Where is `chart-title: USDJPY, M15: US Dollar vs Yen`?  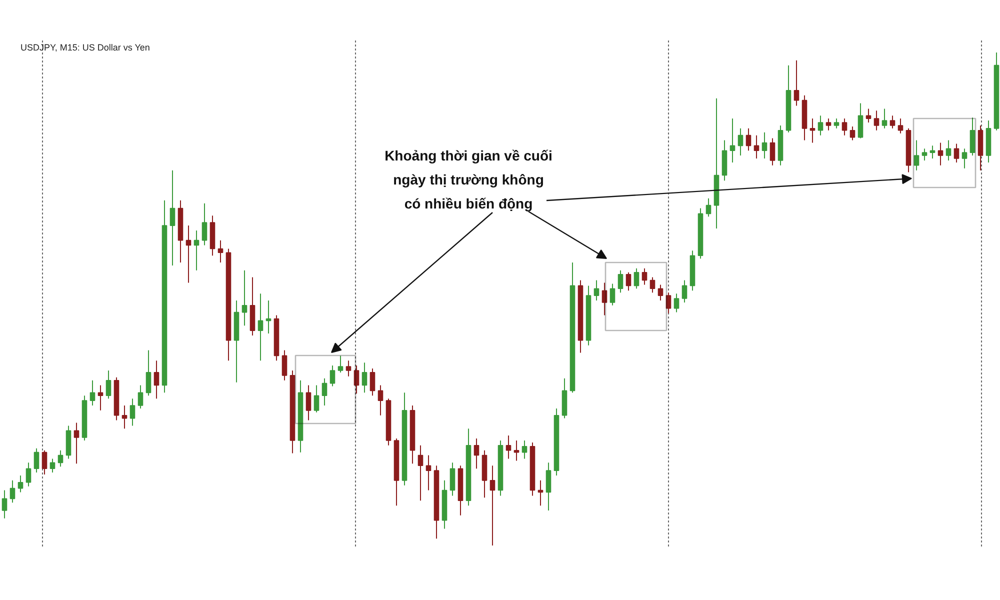 chart-title: USDJPY, M15: US Dollar vs Yen is located at coordinates (85, 47).